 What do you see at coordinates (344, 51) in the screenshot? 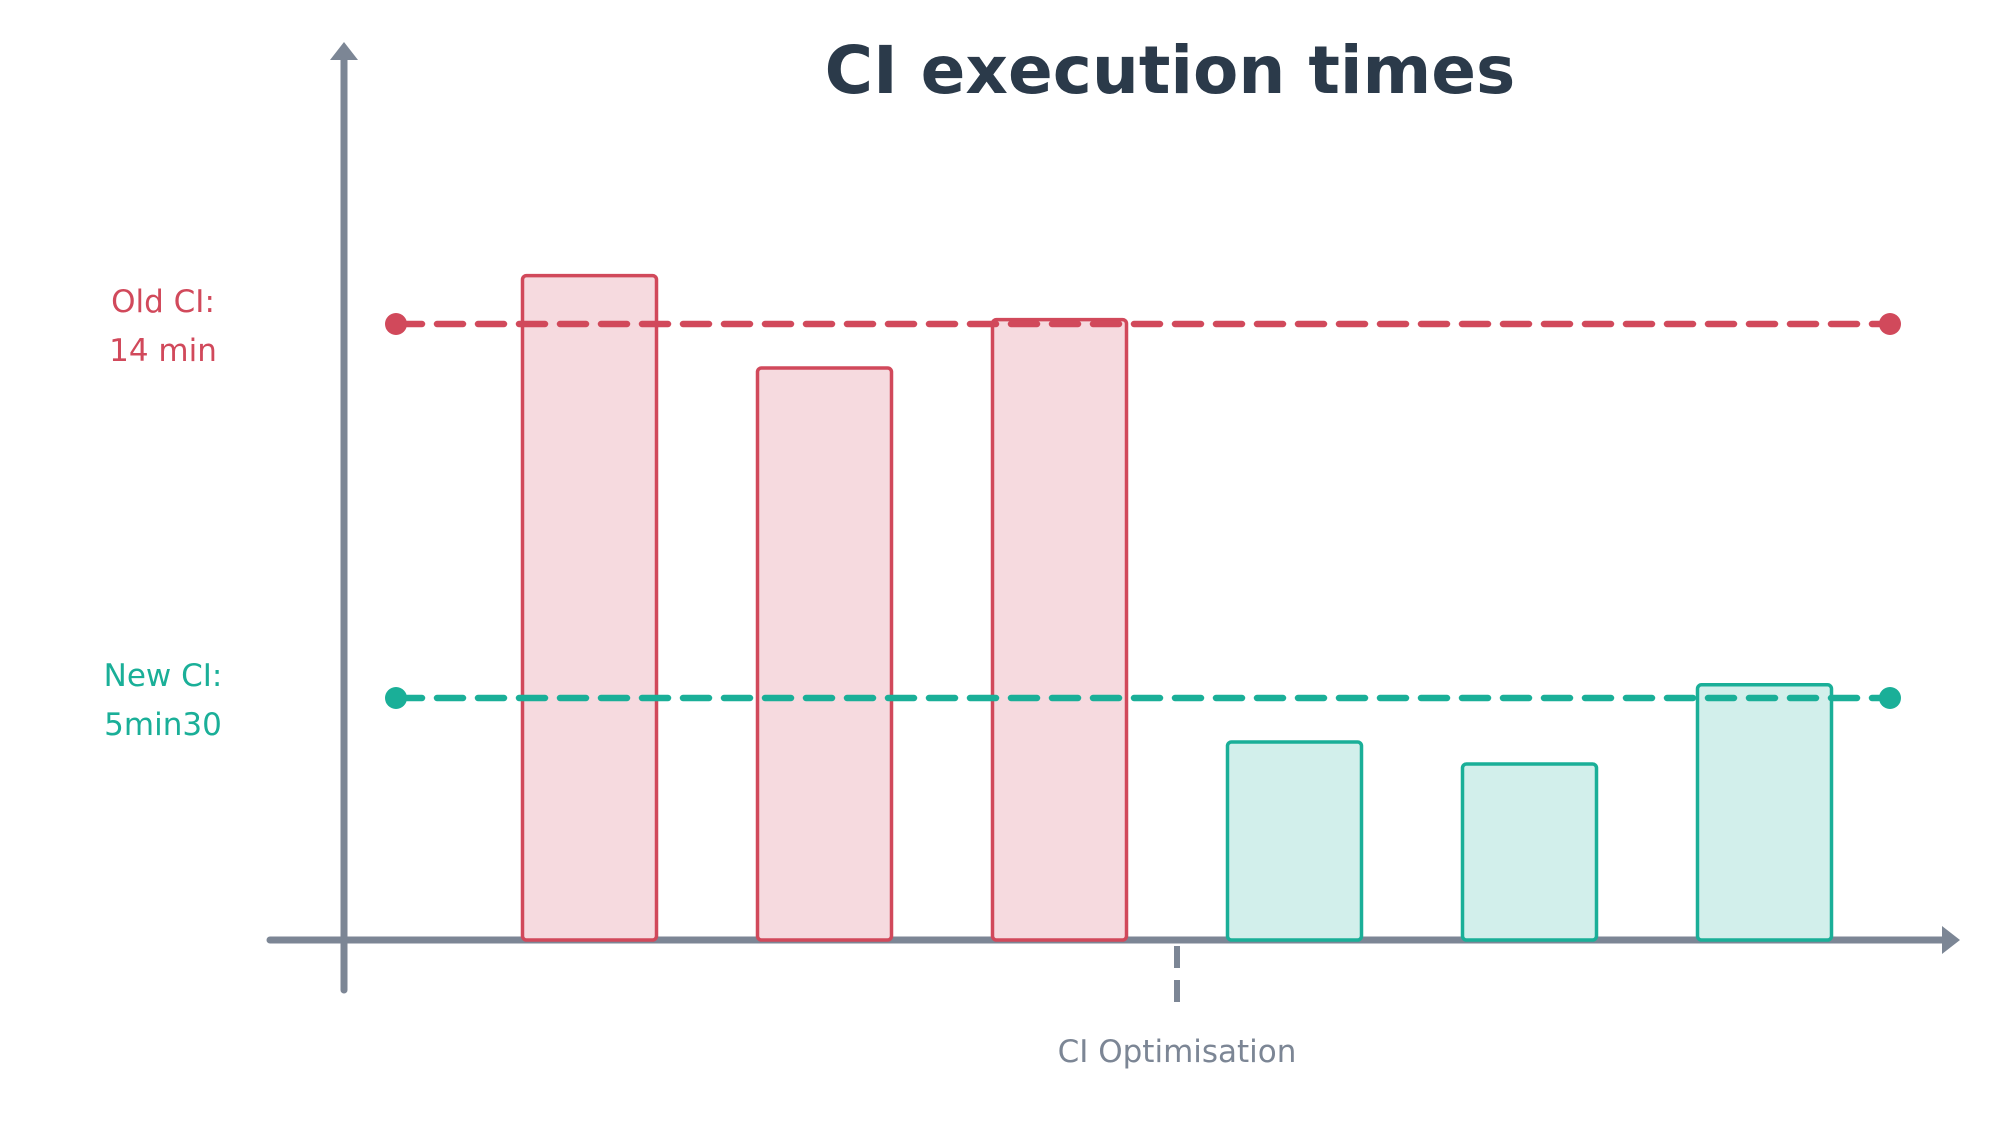
I see `y-axis-arrow` at bounding box center [344, 51].